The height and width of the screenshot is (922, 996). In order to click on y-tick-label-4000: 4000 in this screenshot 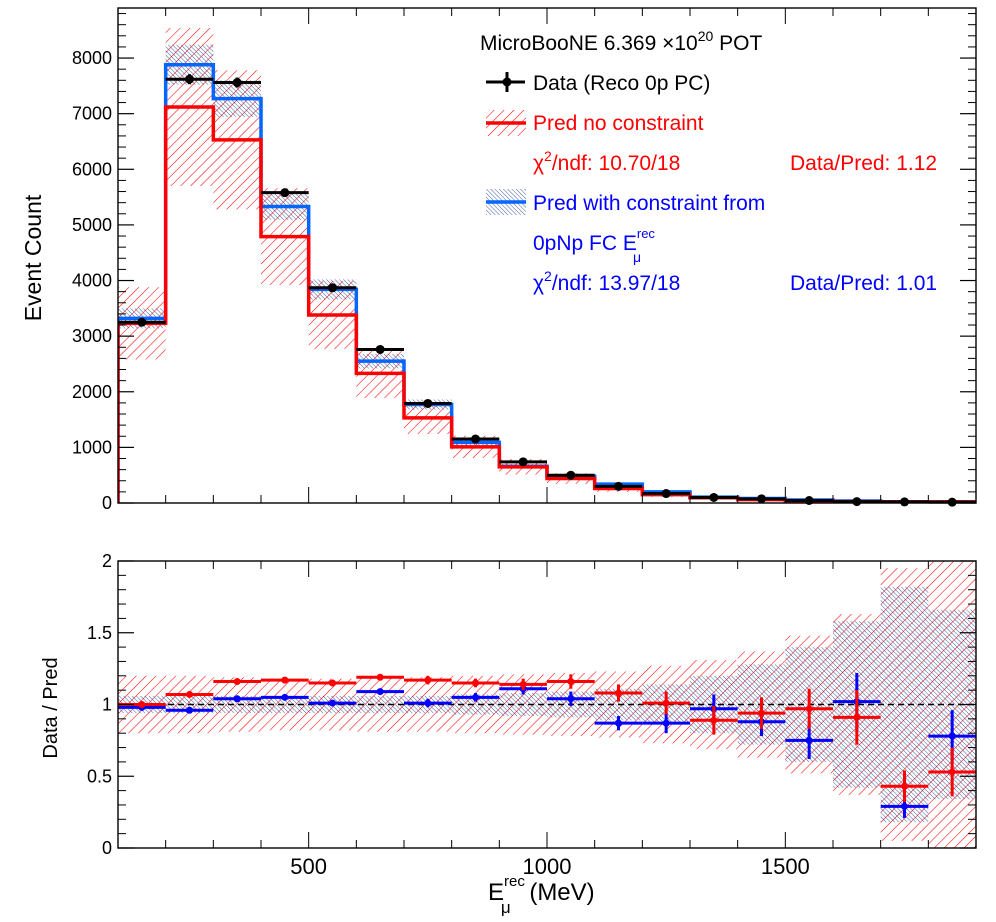, I will do `click(92, 281)`.